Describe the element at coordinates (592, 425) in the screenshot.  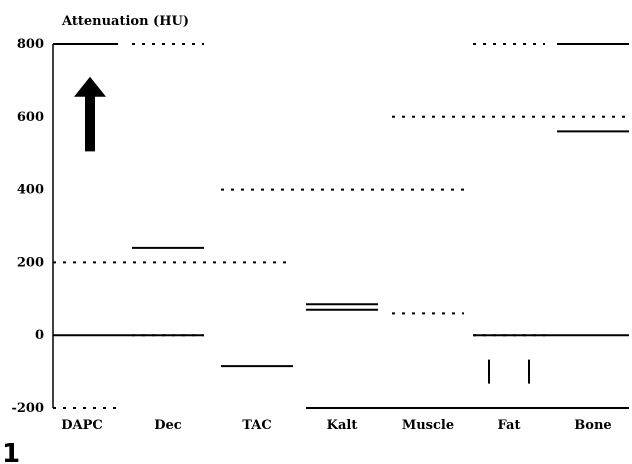
I see `x-tick-label: Bone` at that location.